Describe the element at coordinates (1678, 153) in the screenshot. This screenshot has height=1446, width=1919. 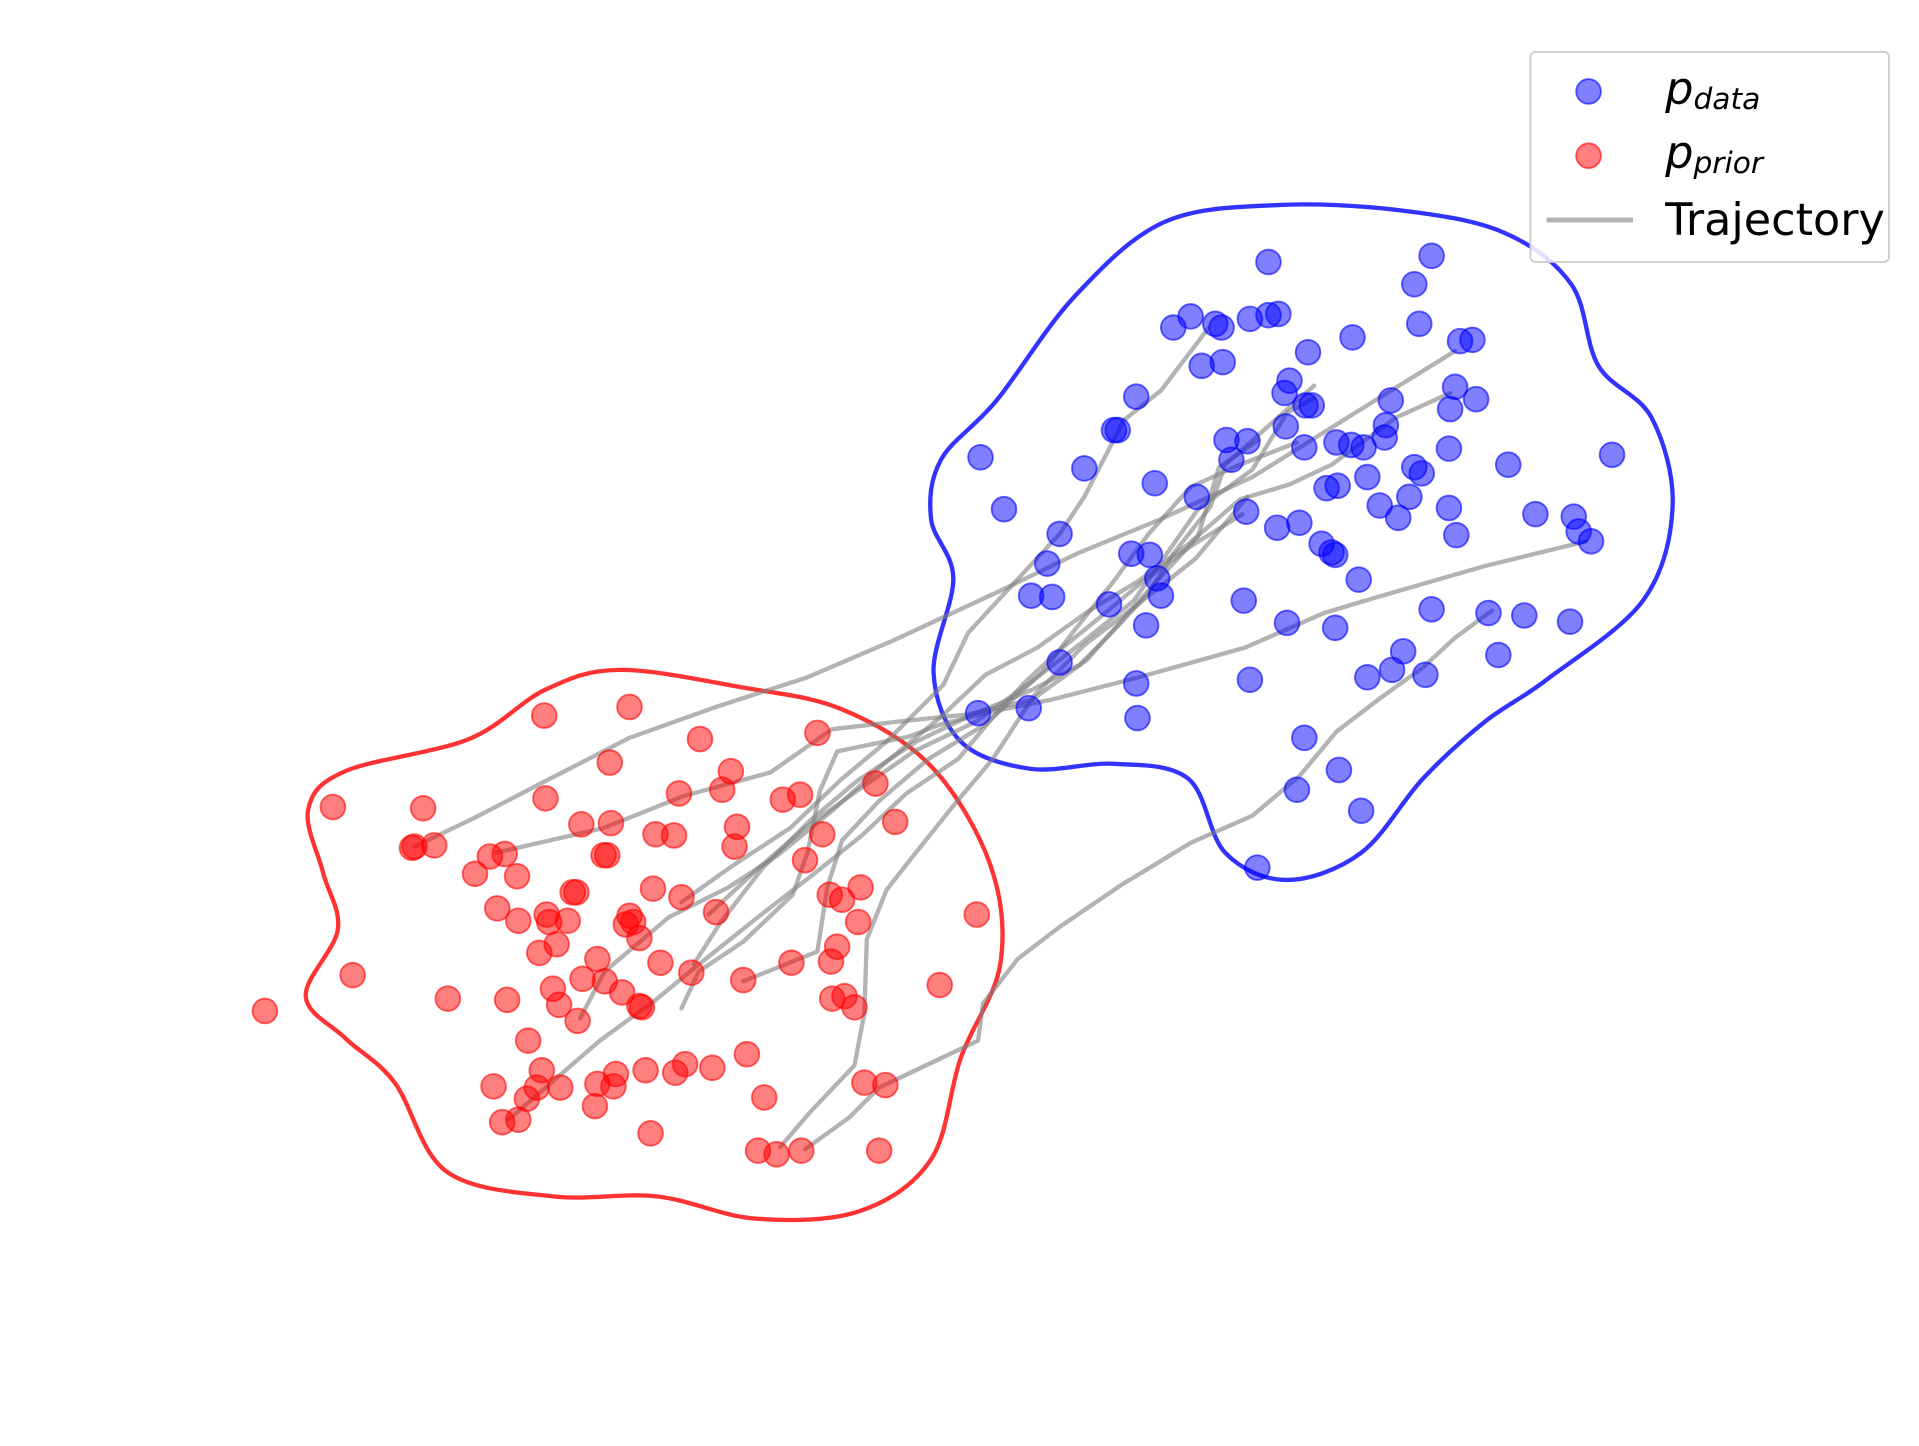
I see `legend-label-prior-symbol: p` at that location.